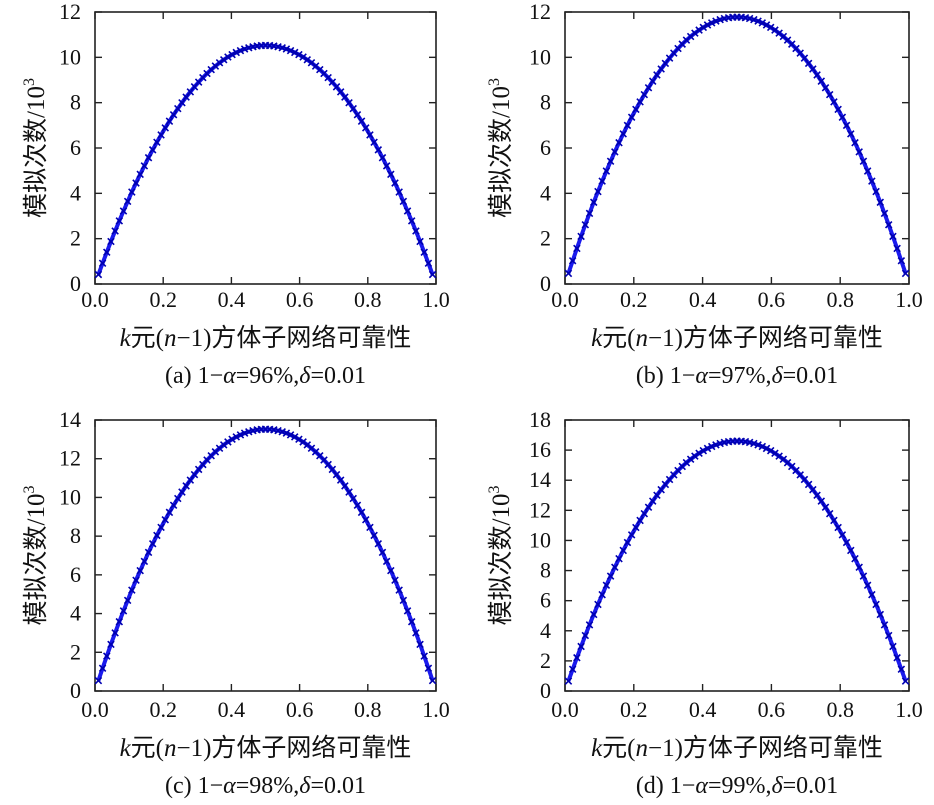  What do you see at coordinates (909, 299) in the screenshot?
I see `x-tick-label: 1.0` at bounding box center [909, 299].